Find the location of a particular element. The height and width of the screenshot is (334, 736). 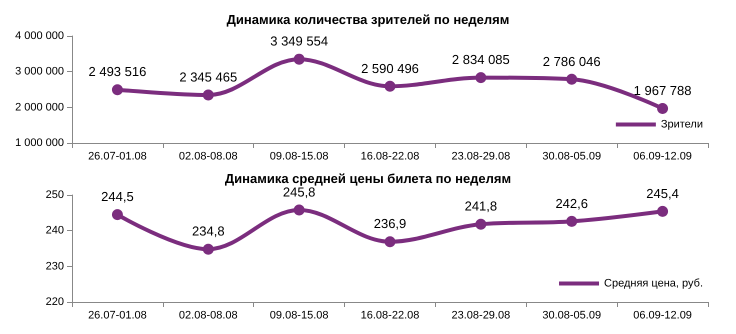

y-tick-label: 2 000 000 is located at coordinates (39, 107).